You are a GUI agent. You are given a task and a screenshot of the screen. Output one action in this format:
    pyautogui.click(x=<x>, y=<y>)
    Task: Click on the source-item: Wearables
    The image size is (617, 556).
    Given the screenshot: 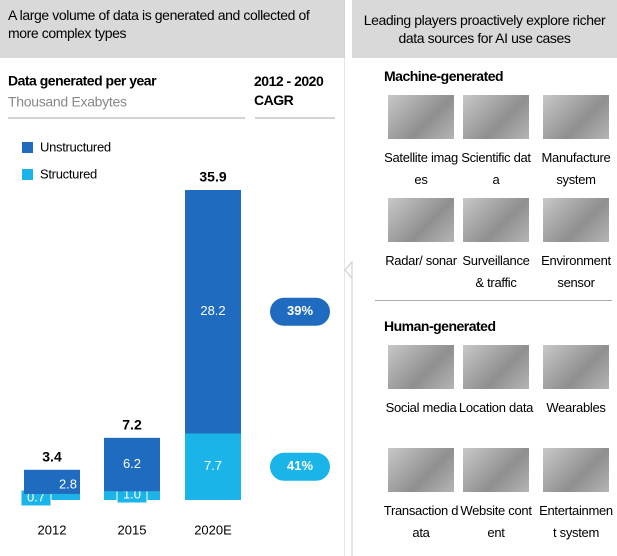 What is the action you would take?
    pyautogui.click(x=576, y=407)
    